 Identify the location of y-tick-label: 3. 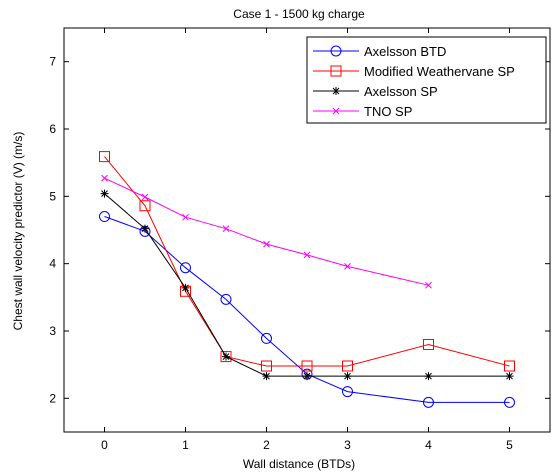
(52, 331).